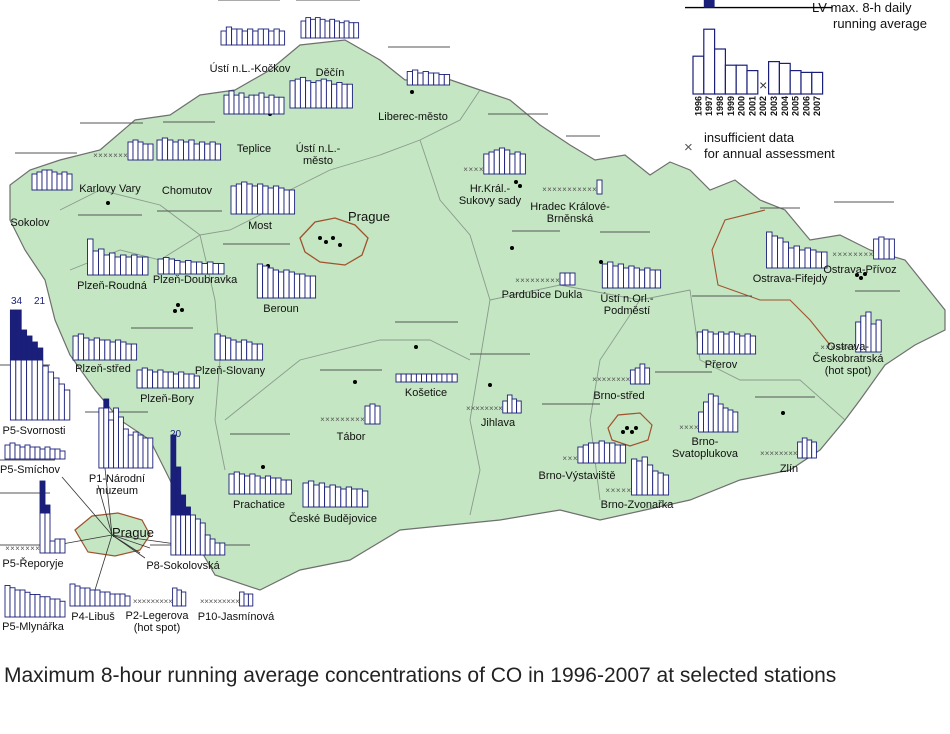 Image resolution: width=950 pixels, height=734 pixels. What do you see at coordinates (631, 289) in the screenshot?
I see `chart-usti-n-orl-podmesti: Ústí n.Orl.-Podměstí` at bounding box center [631, 289].